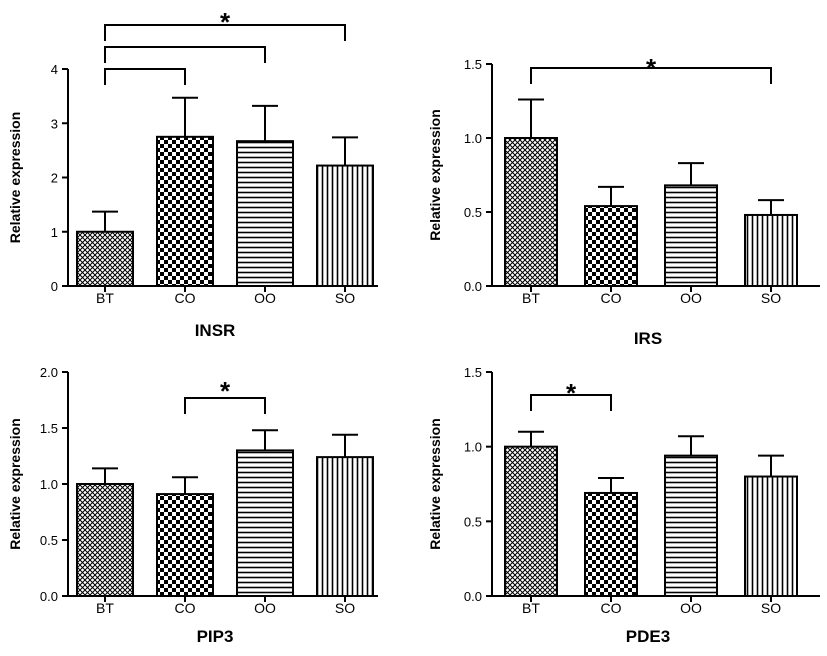 The height and width of the screenshot is (656, 827). Describe the element at coordinates (215, 330) in the screenshot. I see `panel-title: INSR` at that location.